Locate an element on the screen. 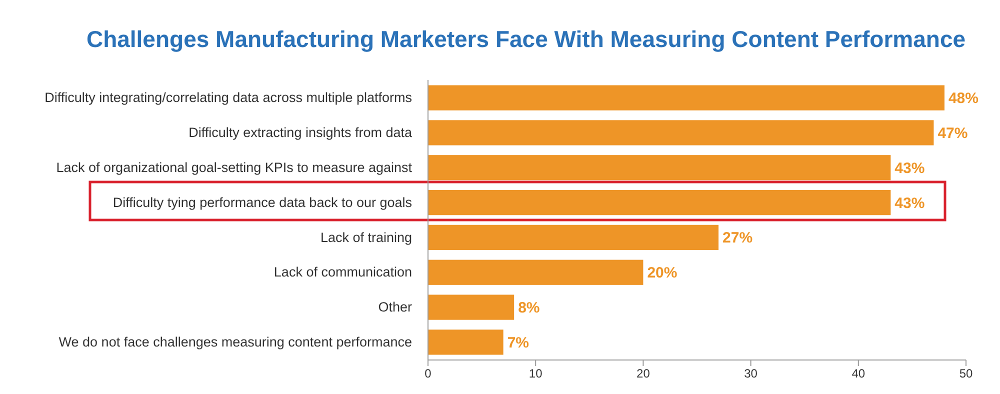  x-tick-label: 0 is located at coordinates (428, 373).